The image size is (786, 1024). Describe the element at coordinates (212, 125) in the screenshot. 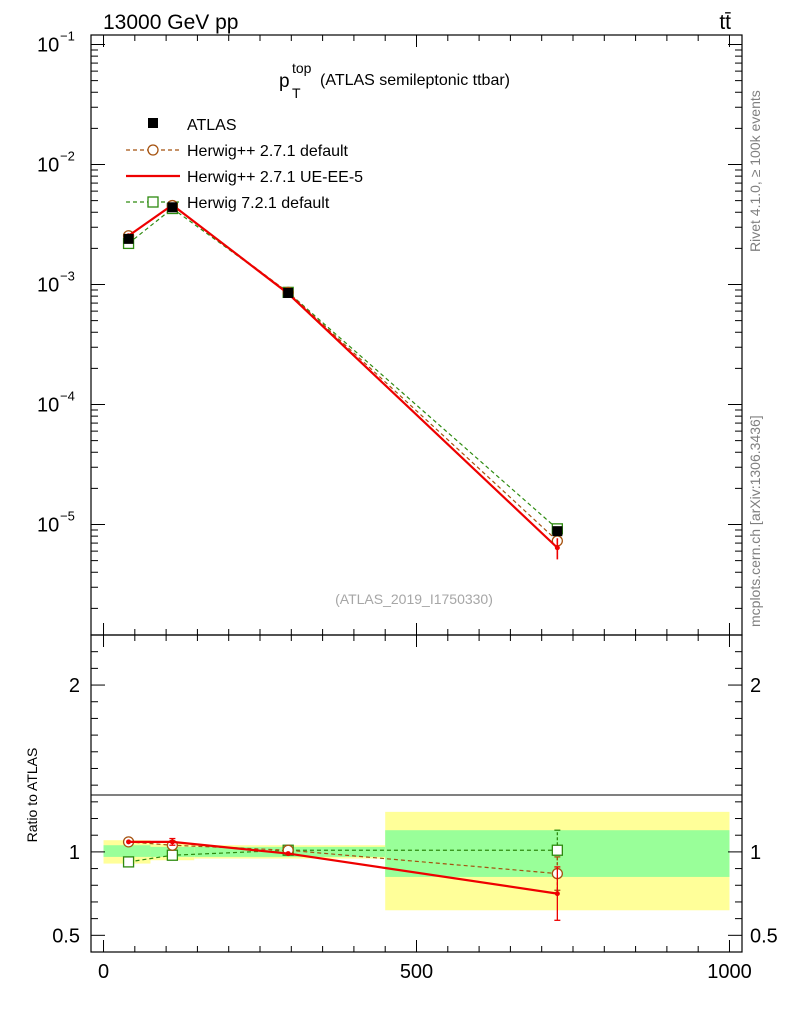

I see `legend-label-atlas: ATLAS` at that location.